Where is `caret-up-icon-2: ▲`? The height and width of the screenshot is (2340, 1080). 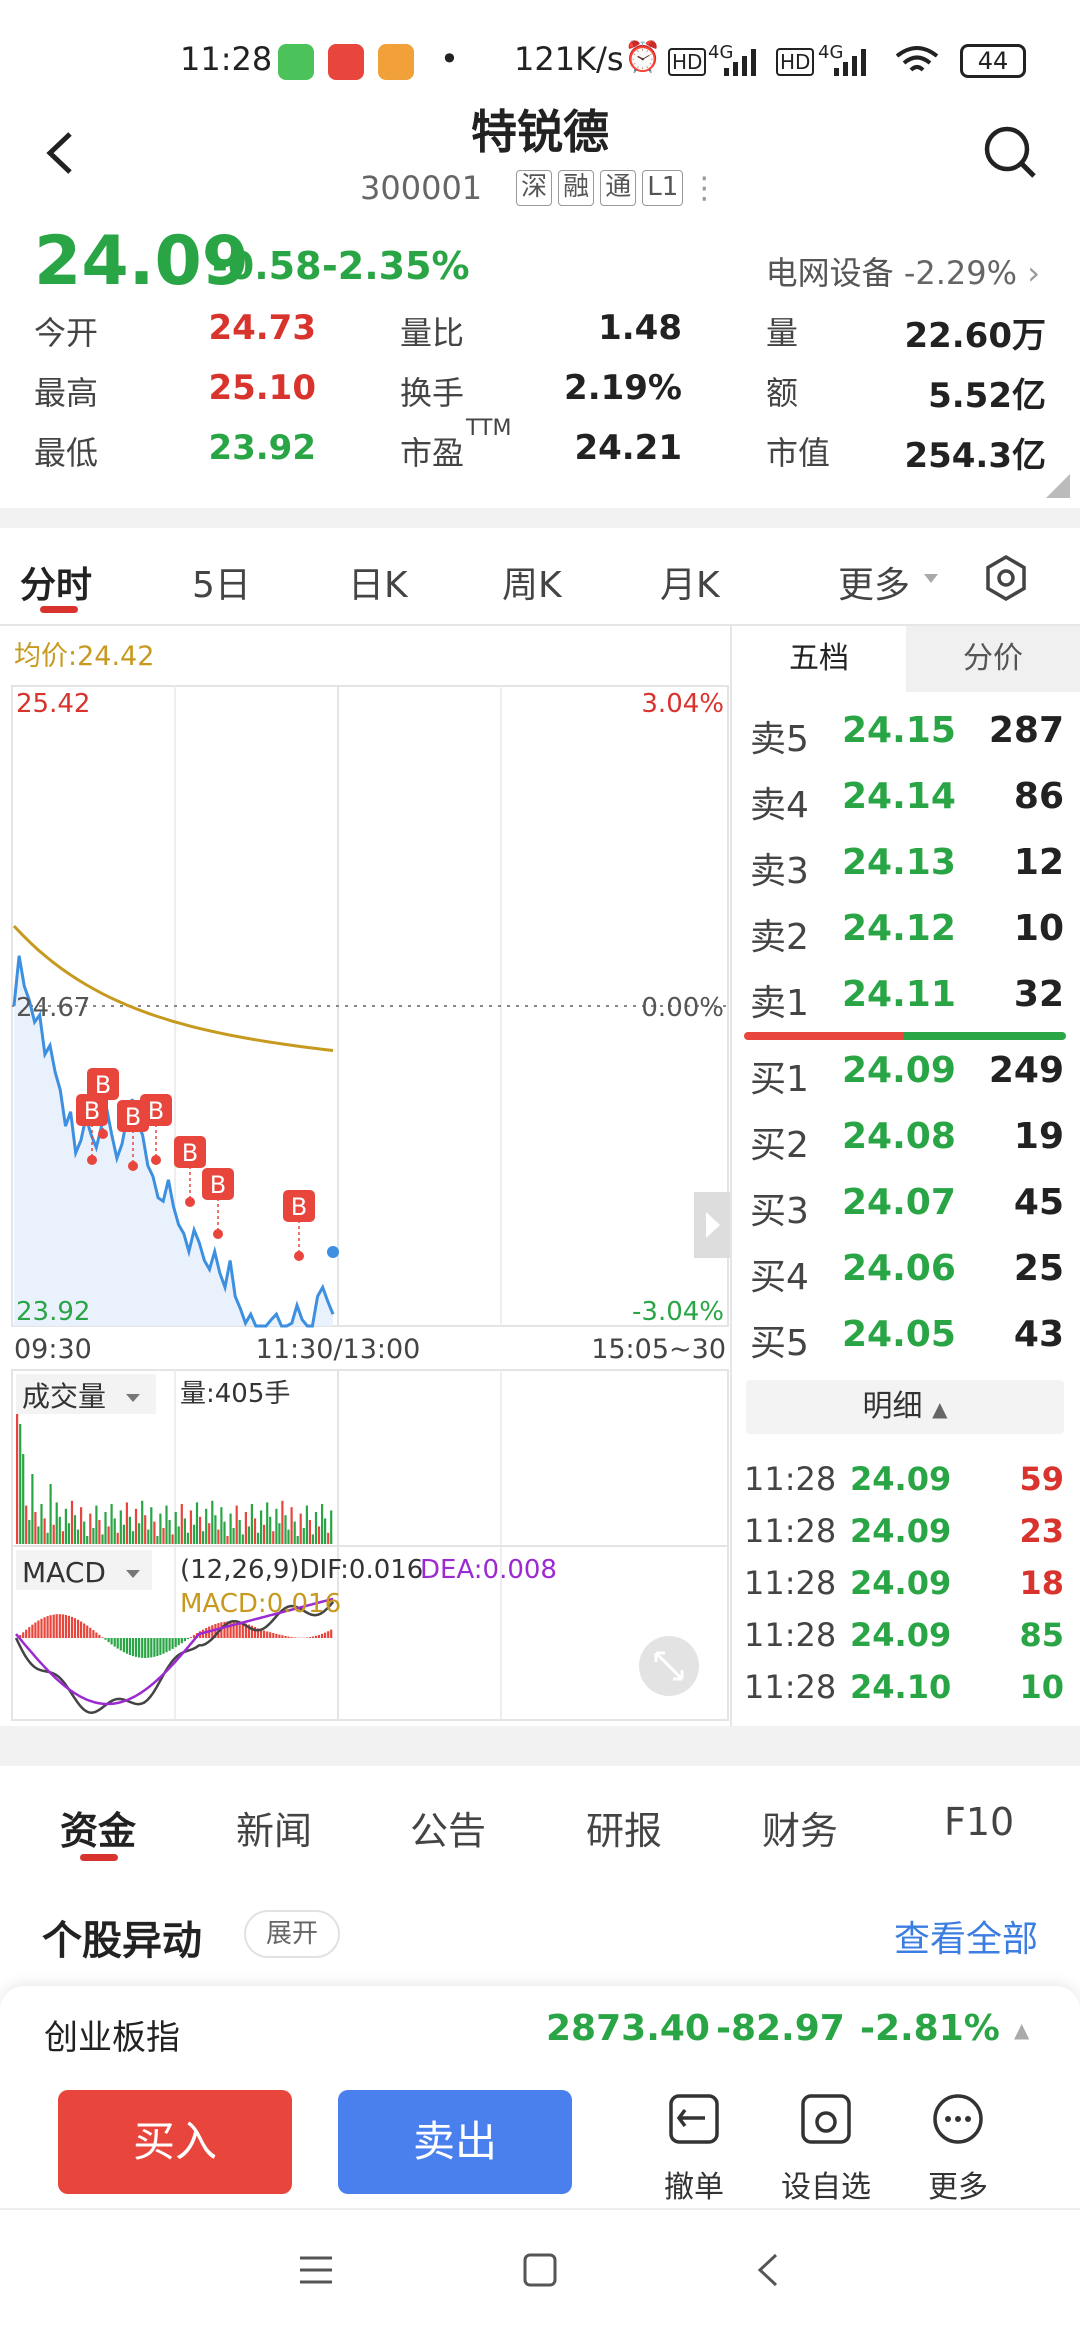 caret-up-icon-2: ▲ is located at coordinates (1022, 2030).